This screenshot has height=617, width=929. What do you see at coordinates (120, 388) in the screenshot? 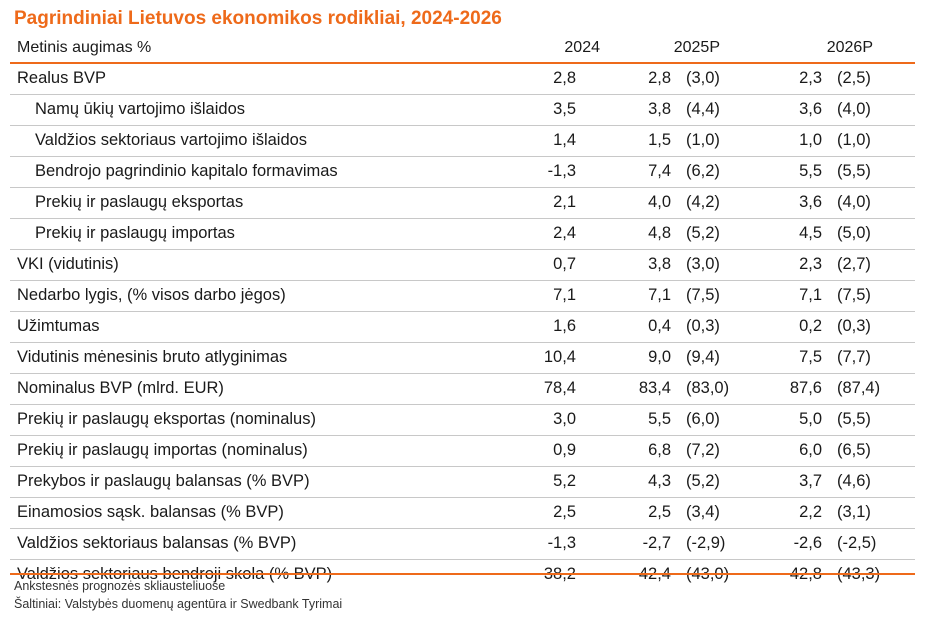
I see `row-label: Nominalus BVP (mlrd. EUR)` at bounding box center [120, 388].